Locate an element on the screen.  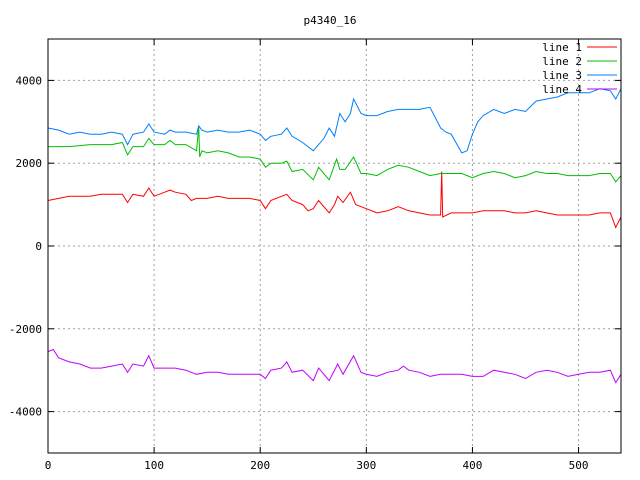
y-tick-label: 0 is located at coordinates (38, 246).